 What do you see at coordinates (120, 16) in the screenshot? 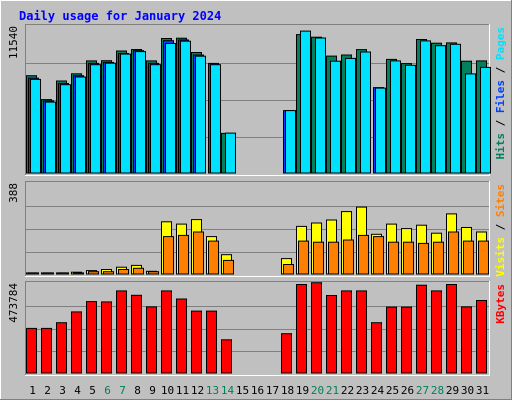
I see `chart-title: Daily usage for January 2024` at bounding box center [120, 16].